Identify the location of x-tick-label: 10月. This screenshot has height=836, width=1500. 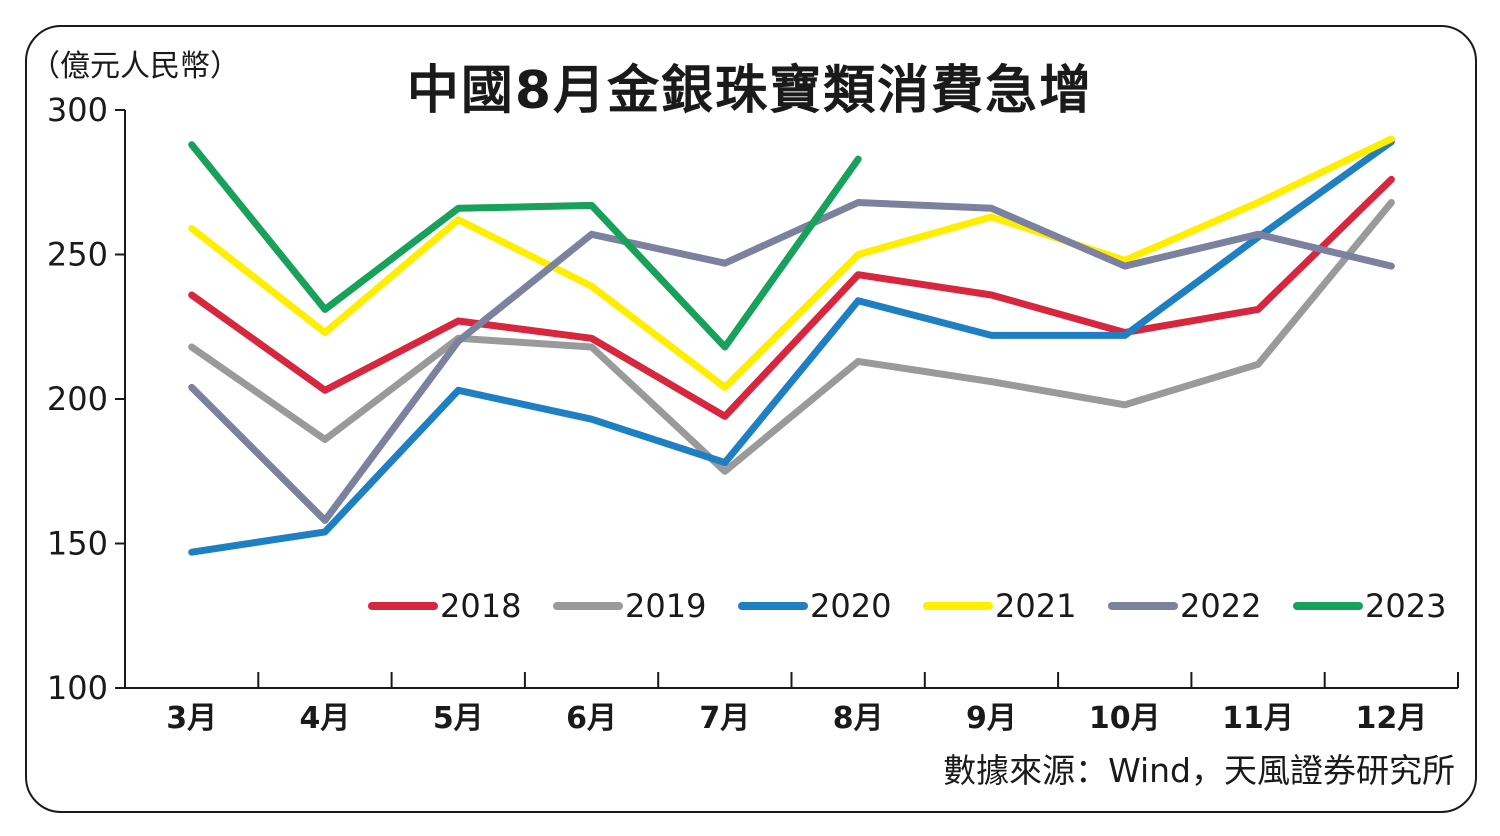
(1125, 718).